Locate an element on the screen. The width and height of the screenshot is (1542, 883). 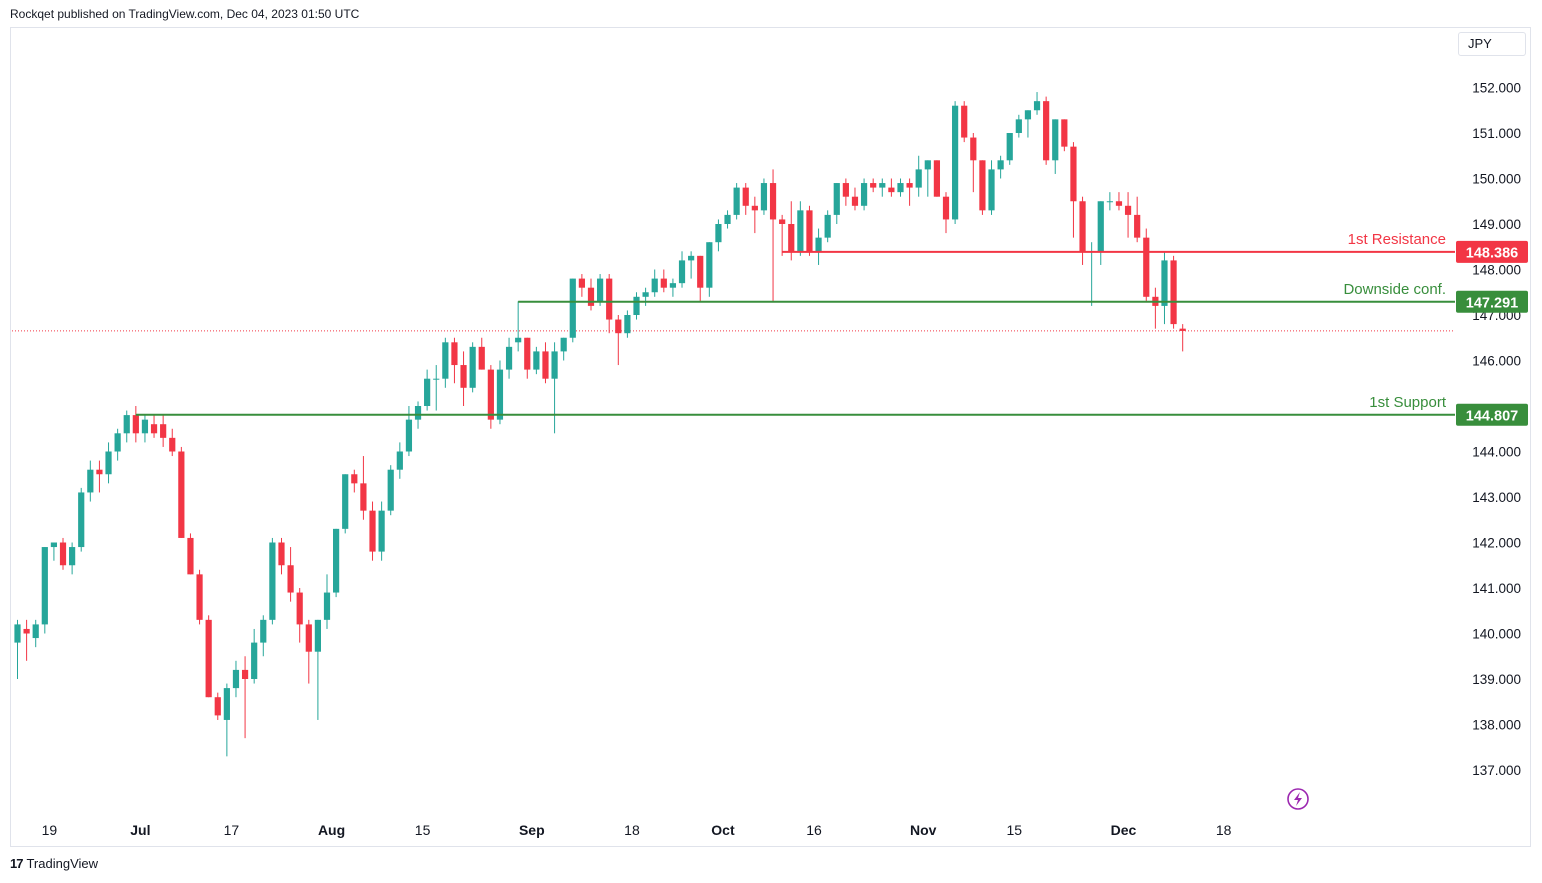
y-tick-label: 152.000 is located at coordinates (1496, 88).